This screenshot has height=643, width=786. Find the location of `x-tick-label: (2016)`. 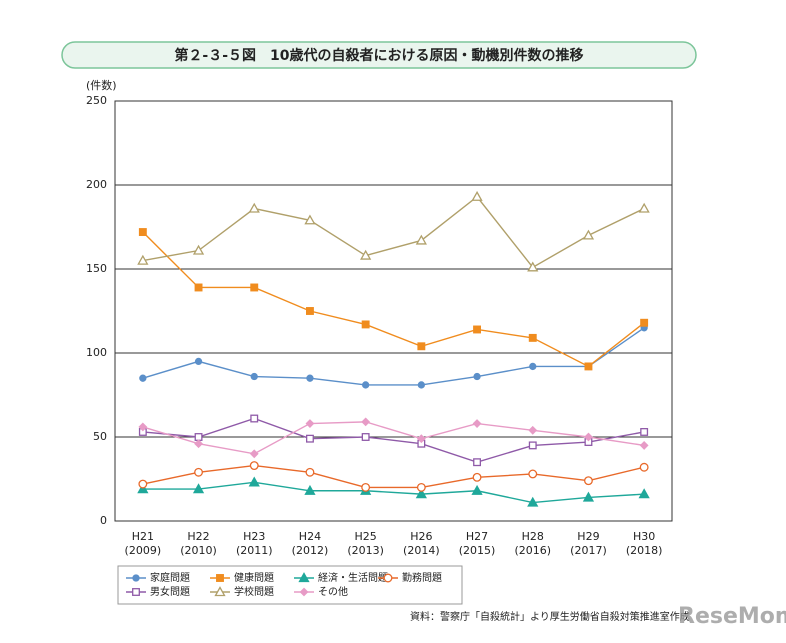

x-tick-label: (2016) is located at coordinates (532, 550).